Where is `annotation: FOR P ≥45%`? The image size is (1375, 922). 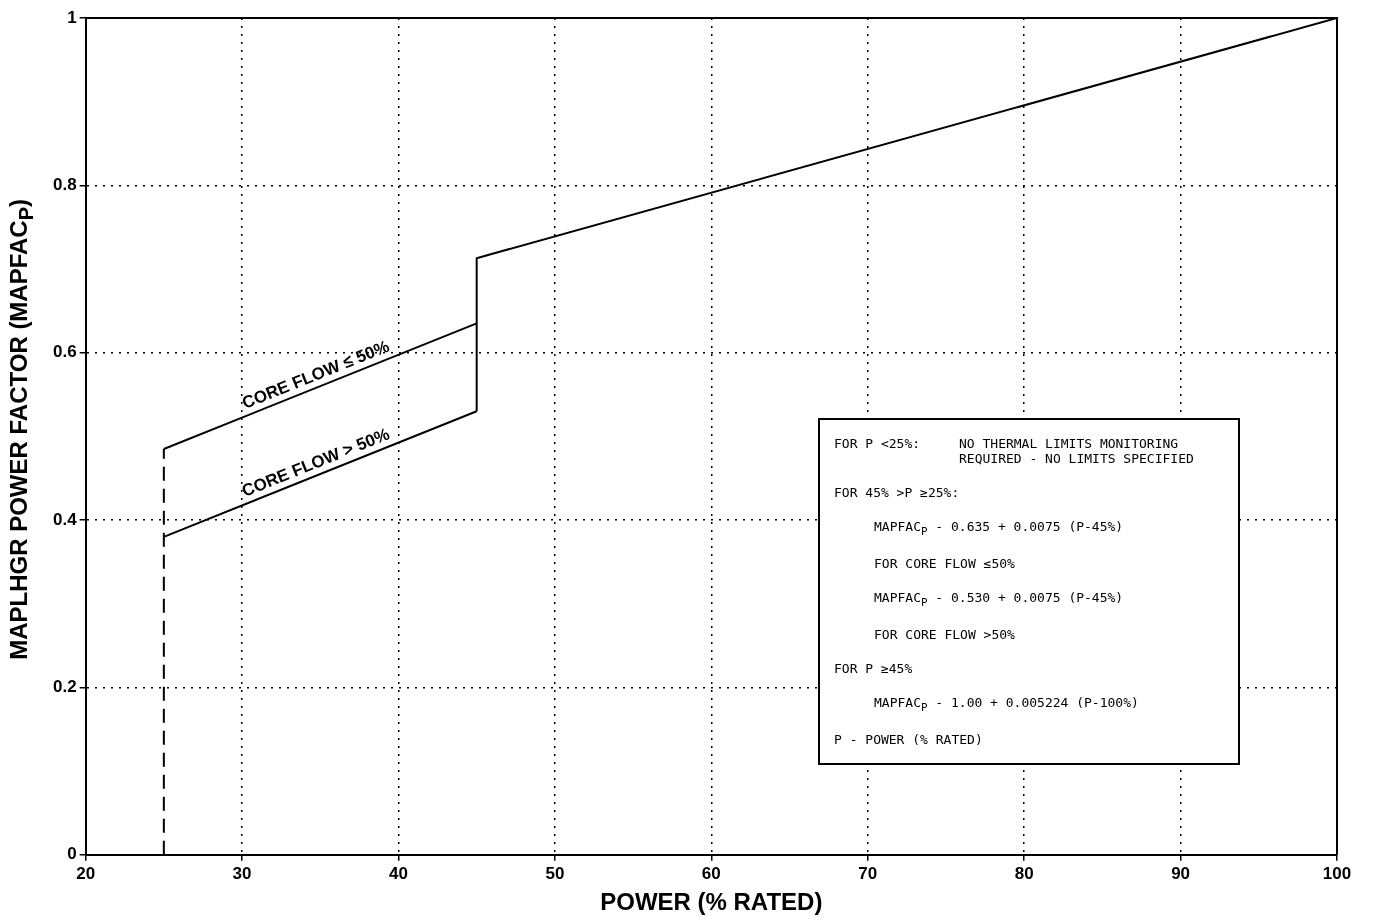 annotation: FOR P ≥45% is located at coordinates (874, 668).